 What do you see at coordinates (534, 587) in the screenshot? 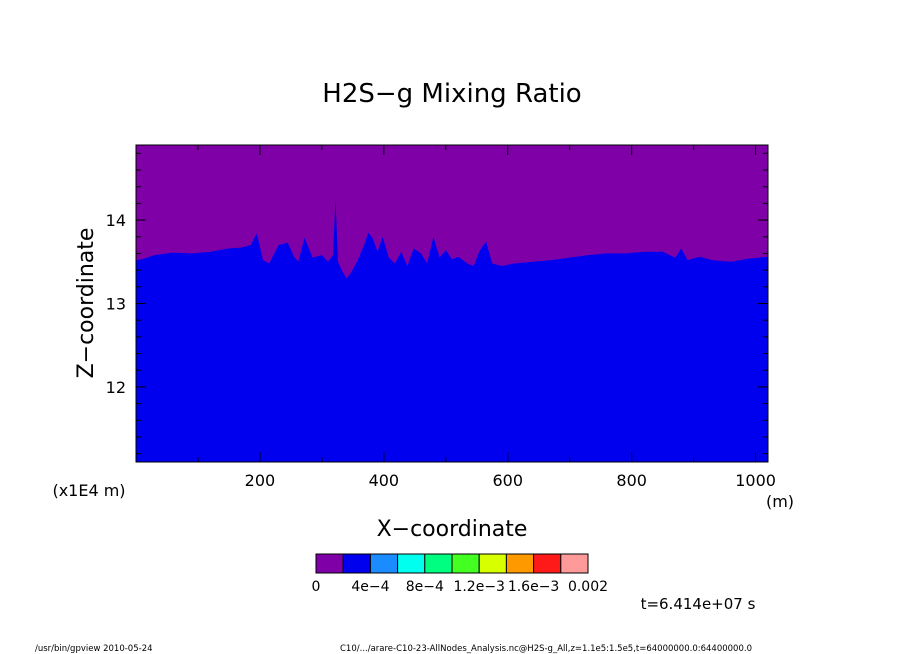
I see `colorbar-label: 1.6e−3` at bounding box center [534, 587].